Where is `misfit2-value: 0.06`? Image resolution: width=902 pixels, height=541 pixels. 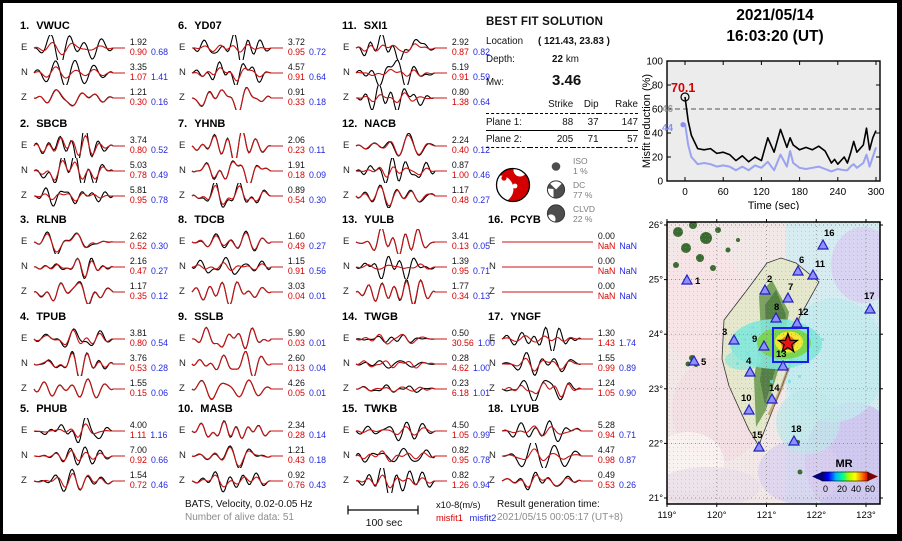 misfit2-value: 0.06 is located at coordinates (159, 392).